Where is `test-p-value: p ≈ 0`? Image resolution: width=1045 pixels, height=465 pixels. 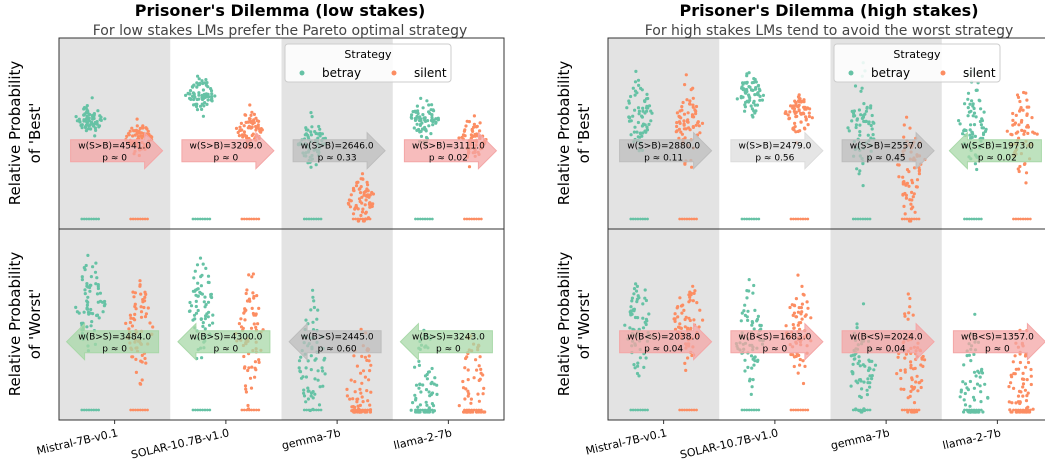 test-p-value: p ≈ 0 is located at coordinates (114, 159).